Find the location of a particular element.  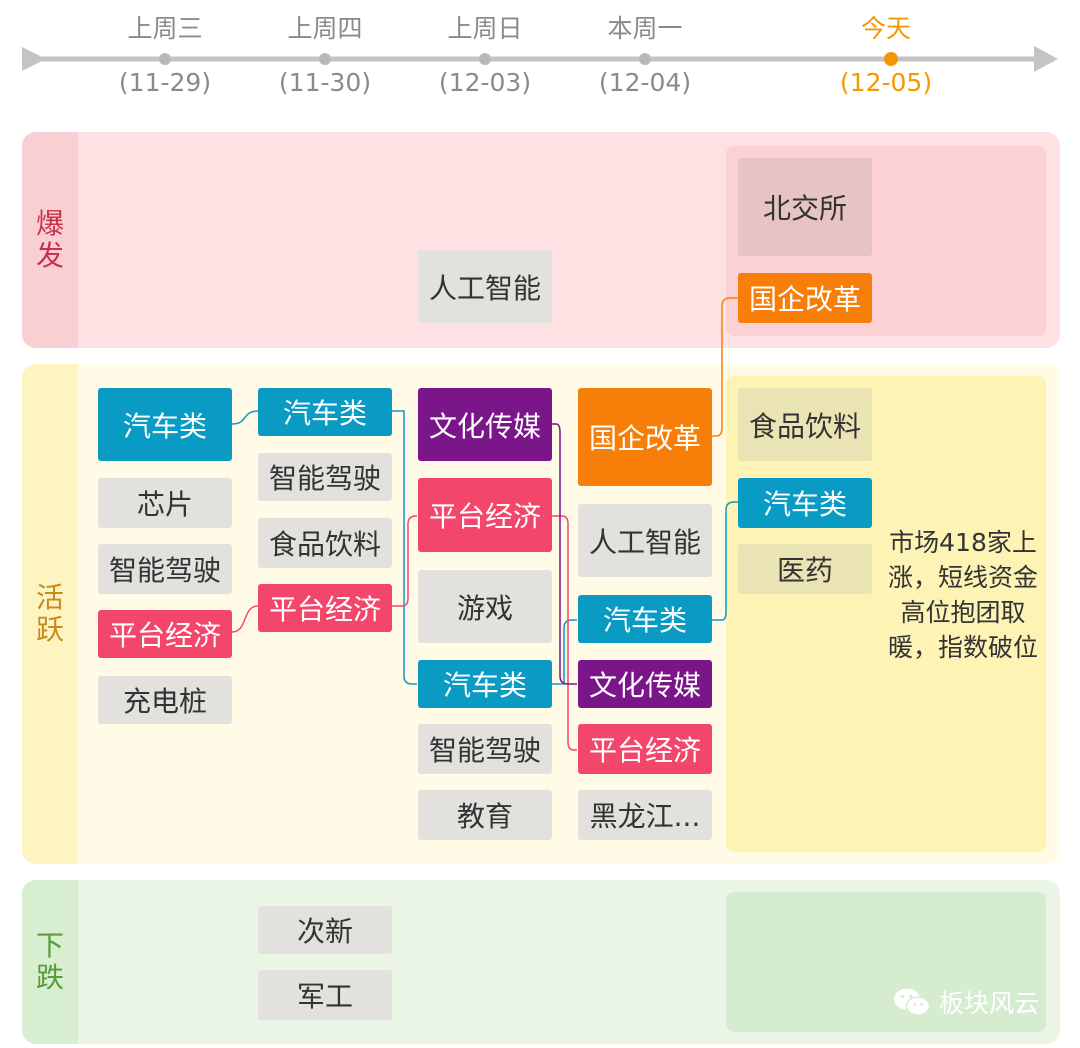

active-label-char: 活 is located at coordinates (49, 597).